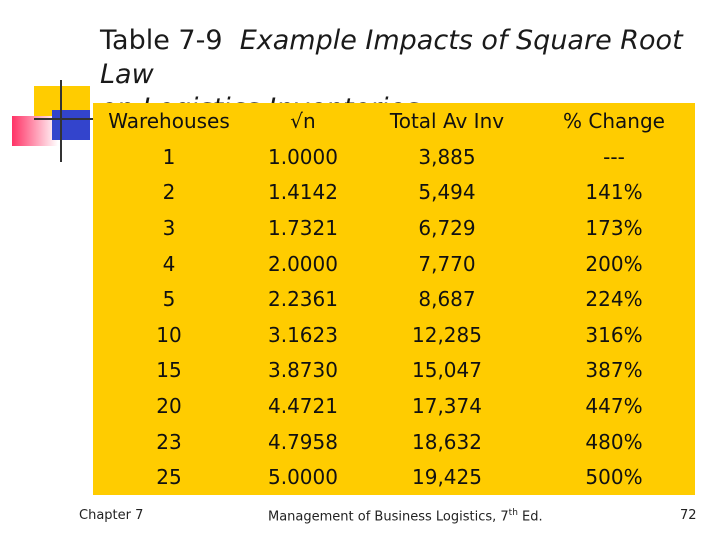 The image size is (720, 540). Describe the element at coordinates (303, 192) in the screenshot. I see `cell-sqrt-n: 1.4142` at that location.